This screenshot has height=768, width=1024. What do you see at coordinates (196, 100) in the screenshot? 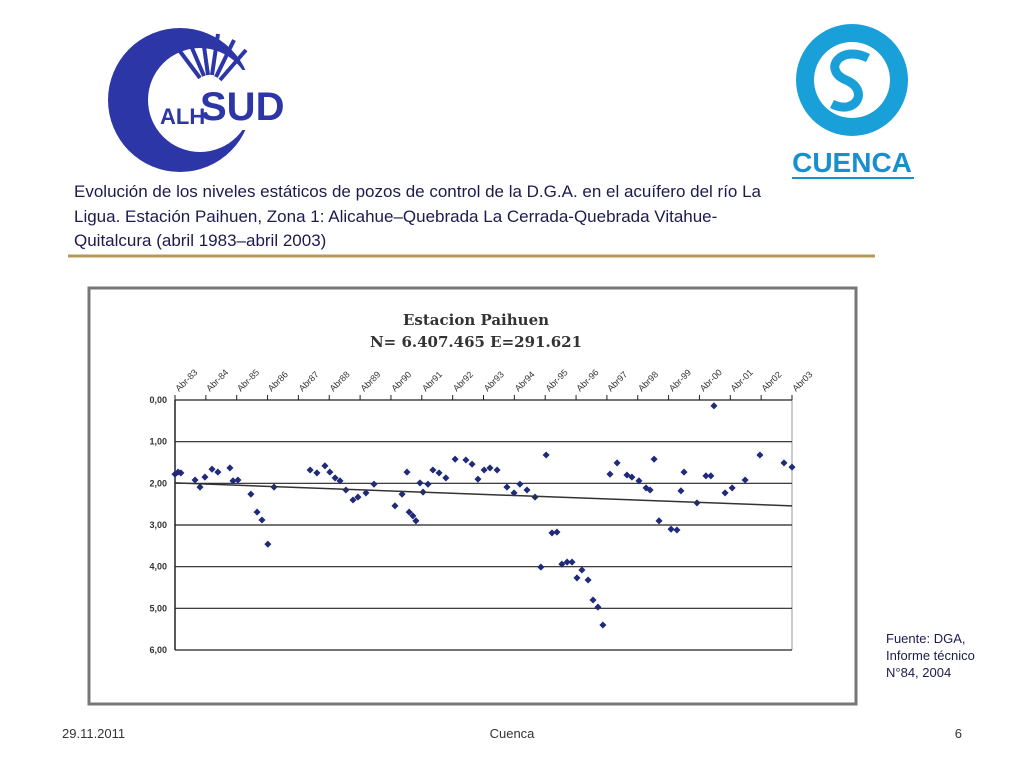
I see `logo-alhsud: ALH SUD` at bounding box center [196, 100].